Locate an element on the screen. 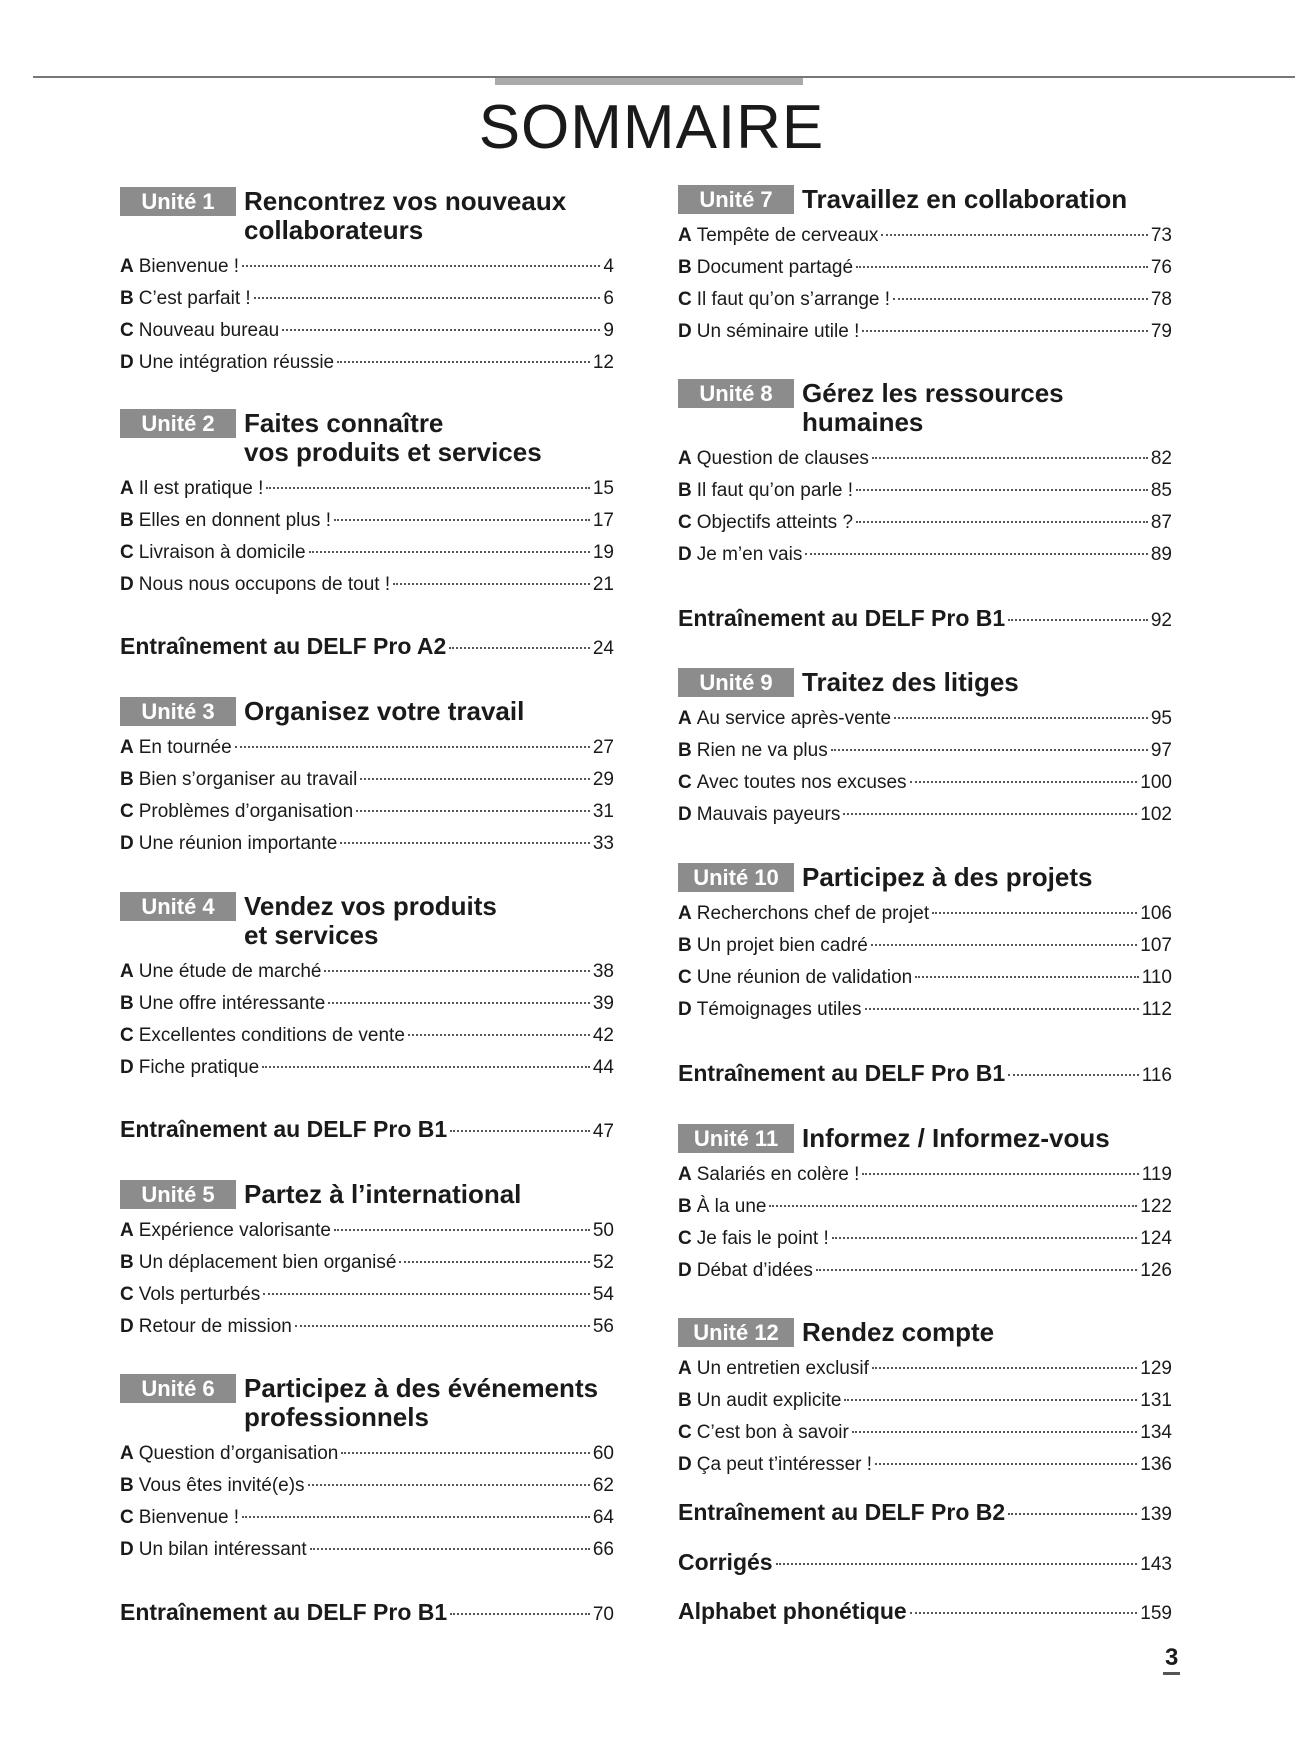 This screenshot has width=1303, height=1754. toc-entry: B Elles en donnent plus ! 17 is located at coordinates (367, 521).